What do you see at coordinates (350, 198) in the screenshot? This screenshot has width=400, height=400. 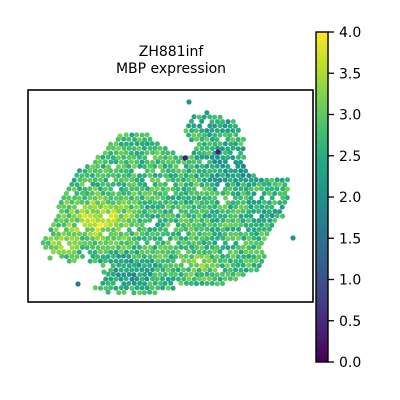 I see `colorbar-tick-label: 2.0` at bounding box center [350, 198].